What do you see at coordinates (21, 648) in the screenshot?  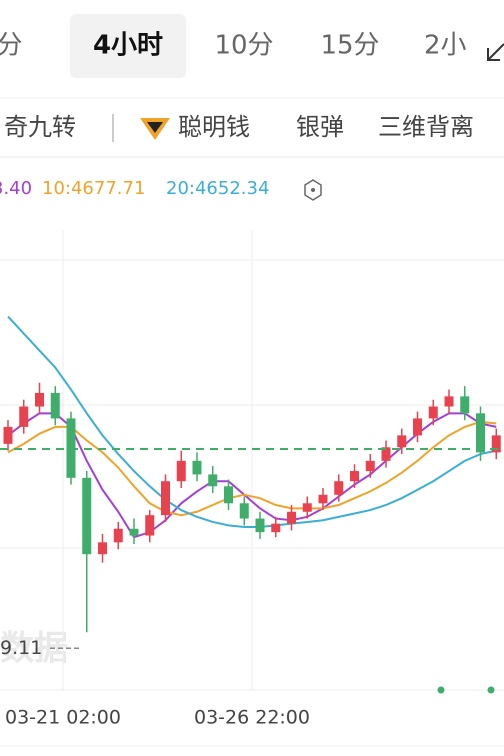 I see `low-label: 9.11` at bounding box center [21, 648].